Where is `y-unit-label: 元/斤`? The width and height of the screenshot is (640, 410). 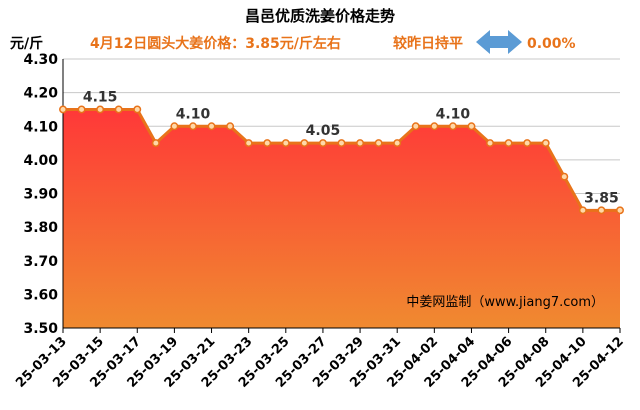
y-unit-label: 元/斤 is located at coordinates (26, 43).